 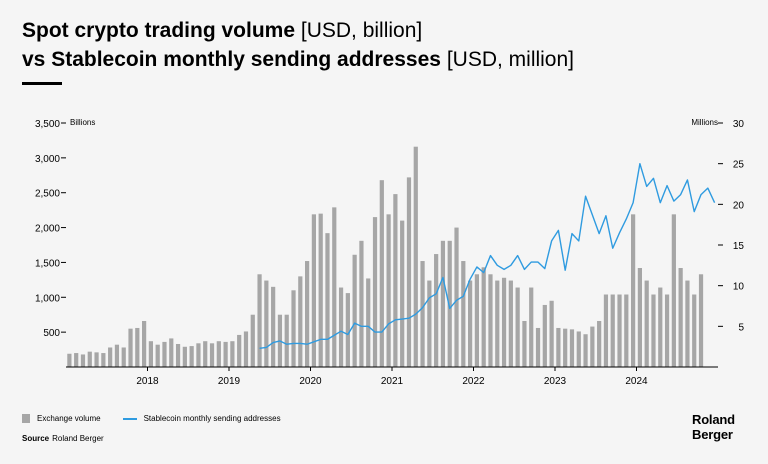 What do you see at coordinates (78, 438) in the screenshot?
I see `source-value: Roland Berger` at bounding box center [78, 438].